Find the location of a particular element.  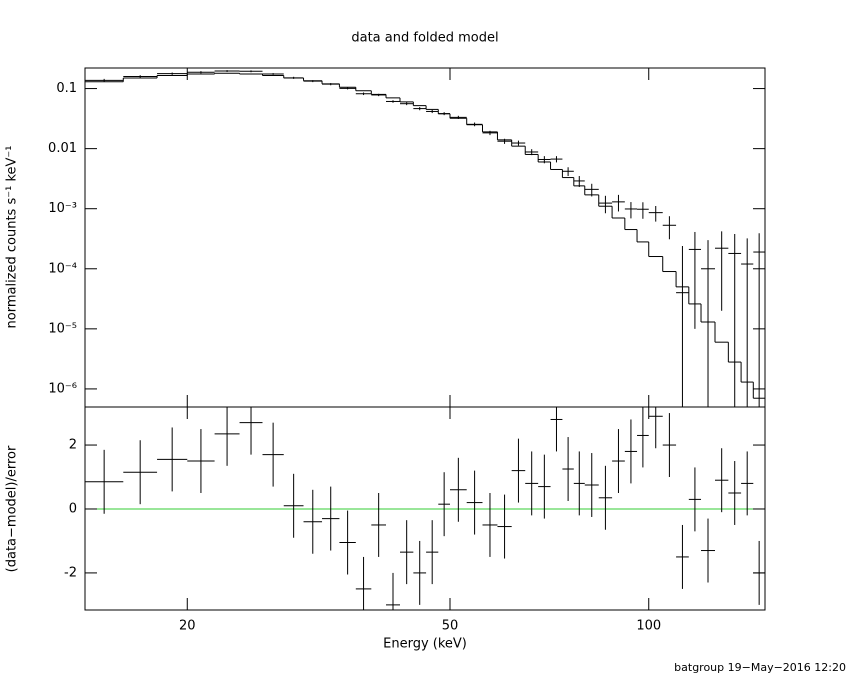

y-tick-label: 0.01 is located at coordinates (62, 148).